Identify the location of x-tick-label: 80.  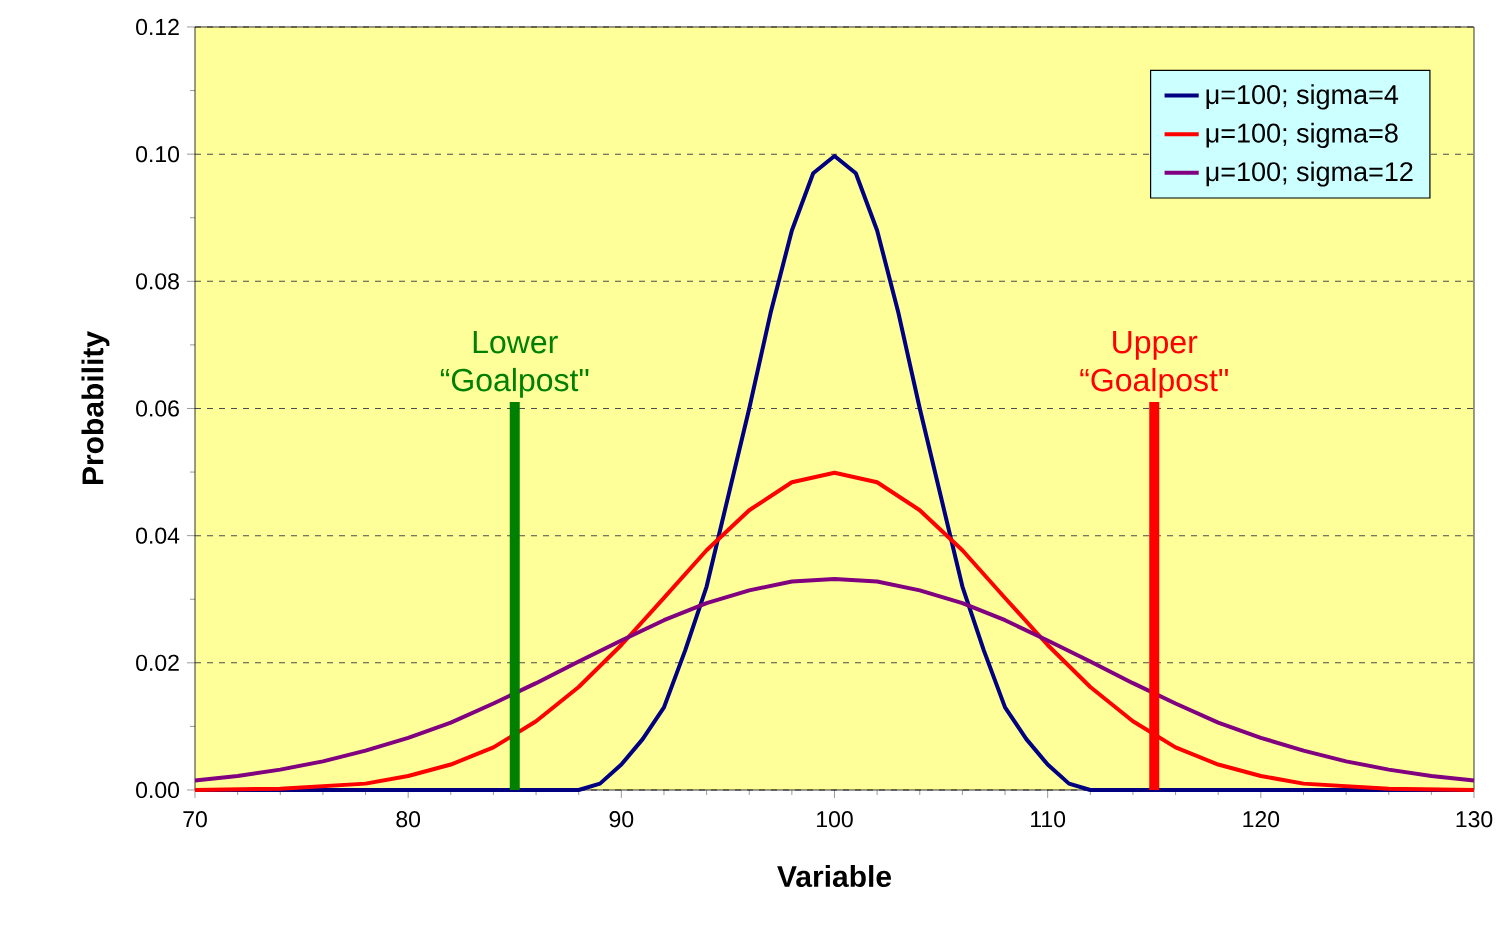
(408, 819).